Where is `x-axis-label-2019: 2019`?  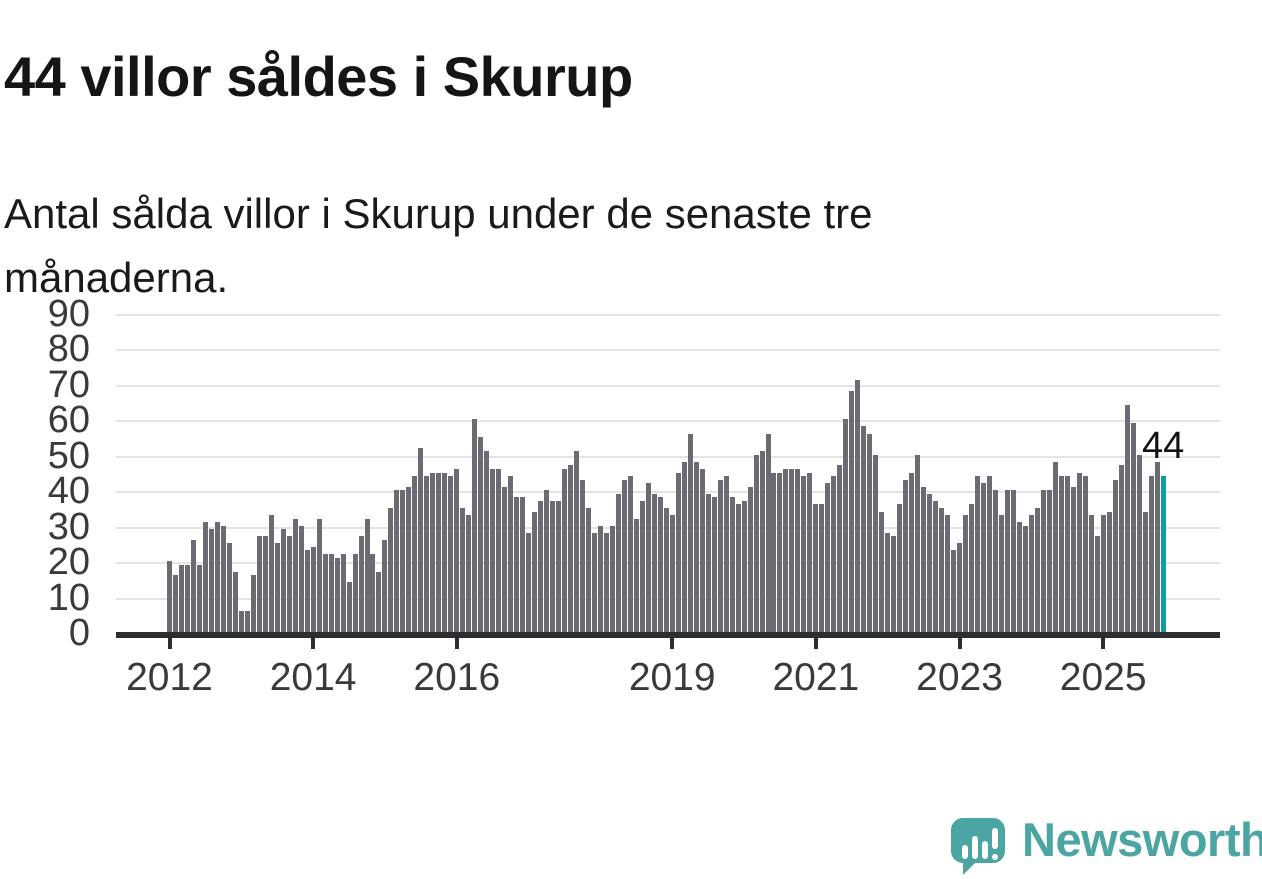 x-axis-label-2019: 2019 is located at coordinates (672, 677).